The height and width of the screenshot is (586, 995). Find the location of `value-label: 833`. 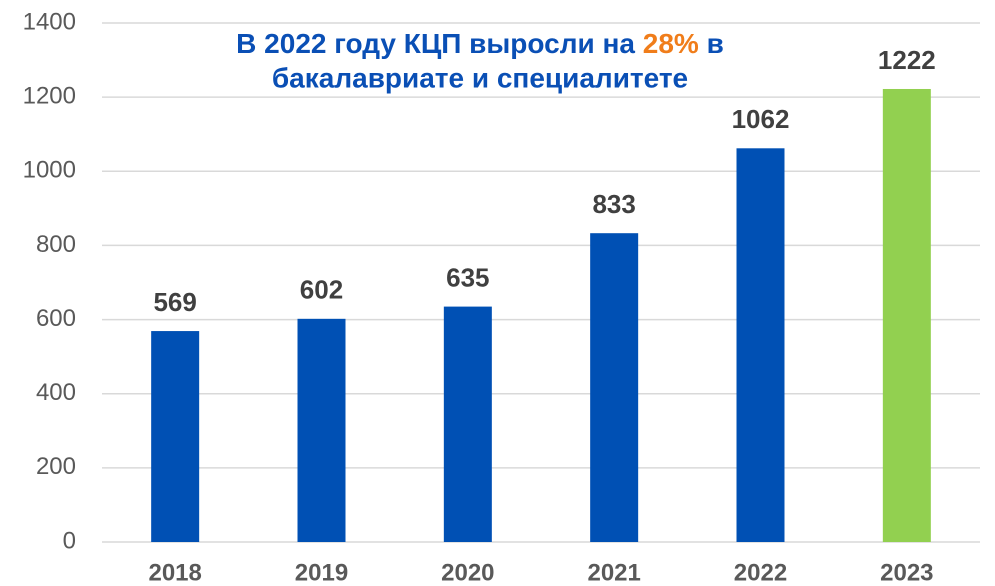

value-label: 833 is located at coordinates (613, 204).